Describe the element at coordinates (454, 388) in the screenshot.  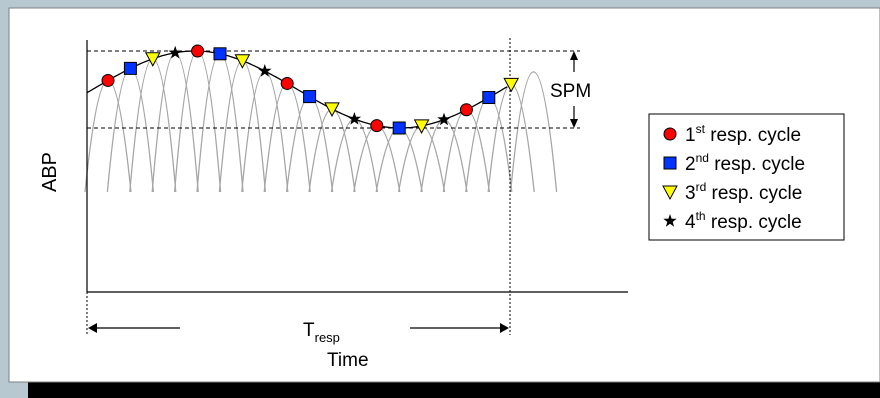
I see `bottom-black-band` at that location.